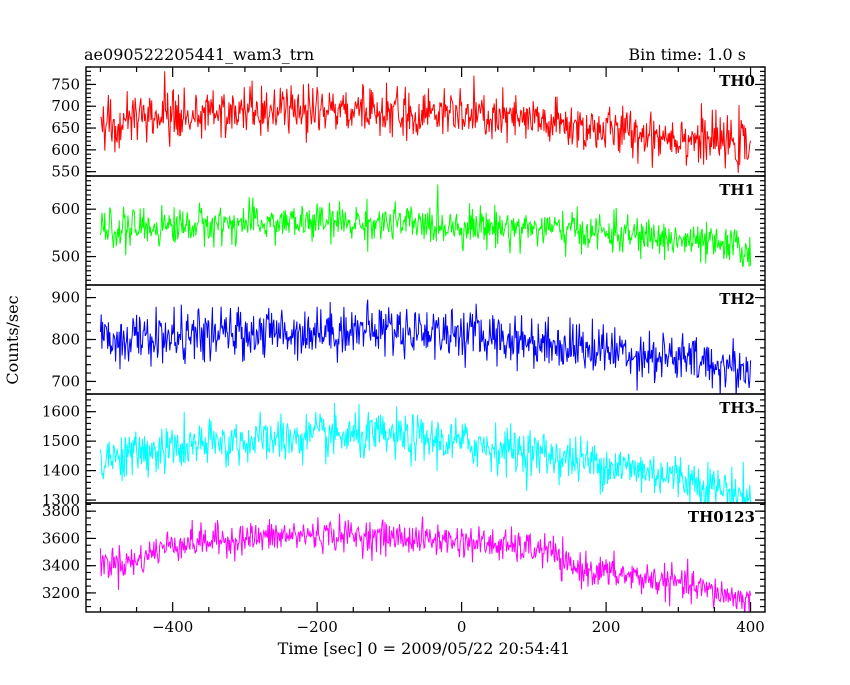 This screenshot has width=850, height=685. I want to click on x-tick-label: 0, so click(462, 627).